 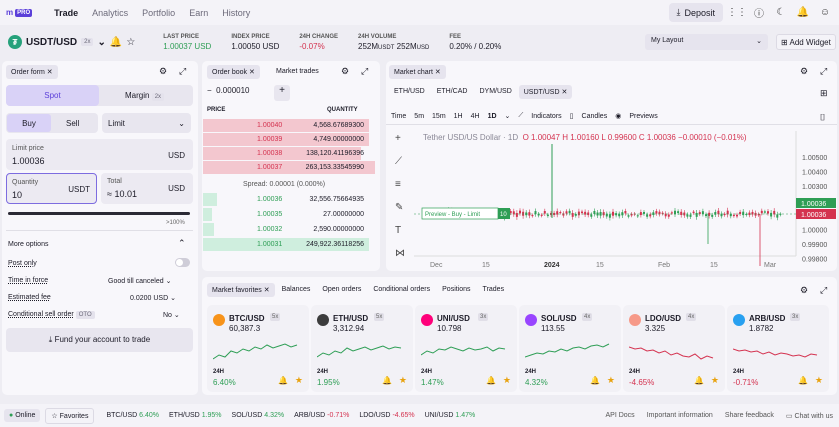 What do you see at coordinates (236, 12) in the screenshot?
I see `nav-history: History` at bounding box center [236, 12].